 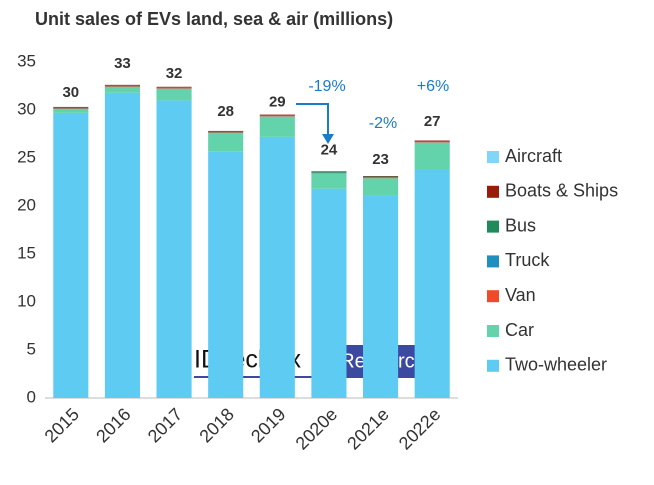 I want to click on y-tick-label: 0, so click(x=31, y=396).